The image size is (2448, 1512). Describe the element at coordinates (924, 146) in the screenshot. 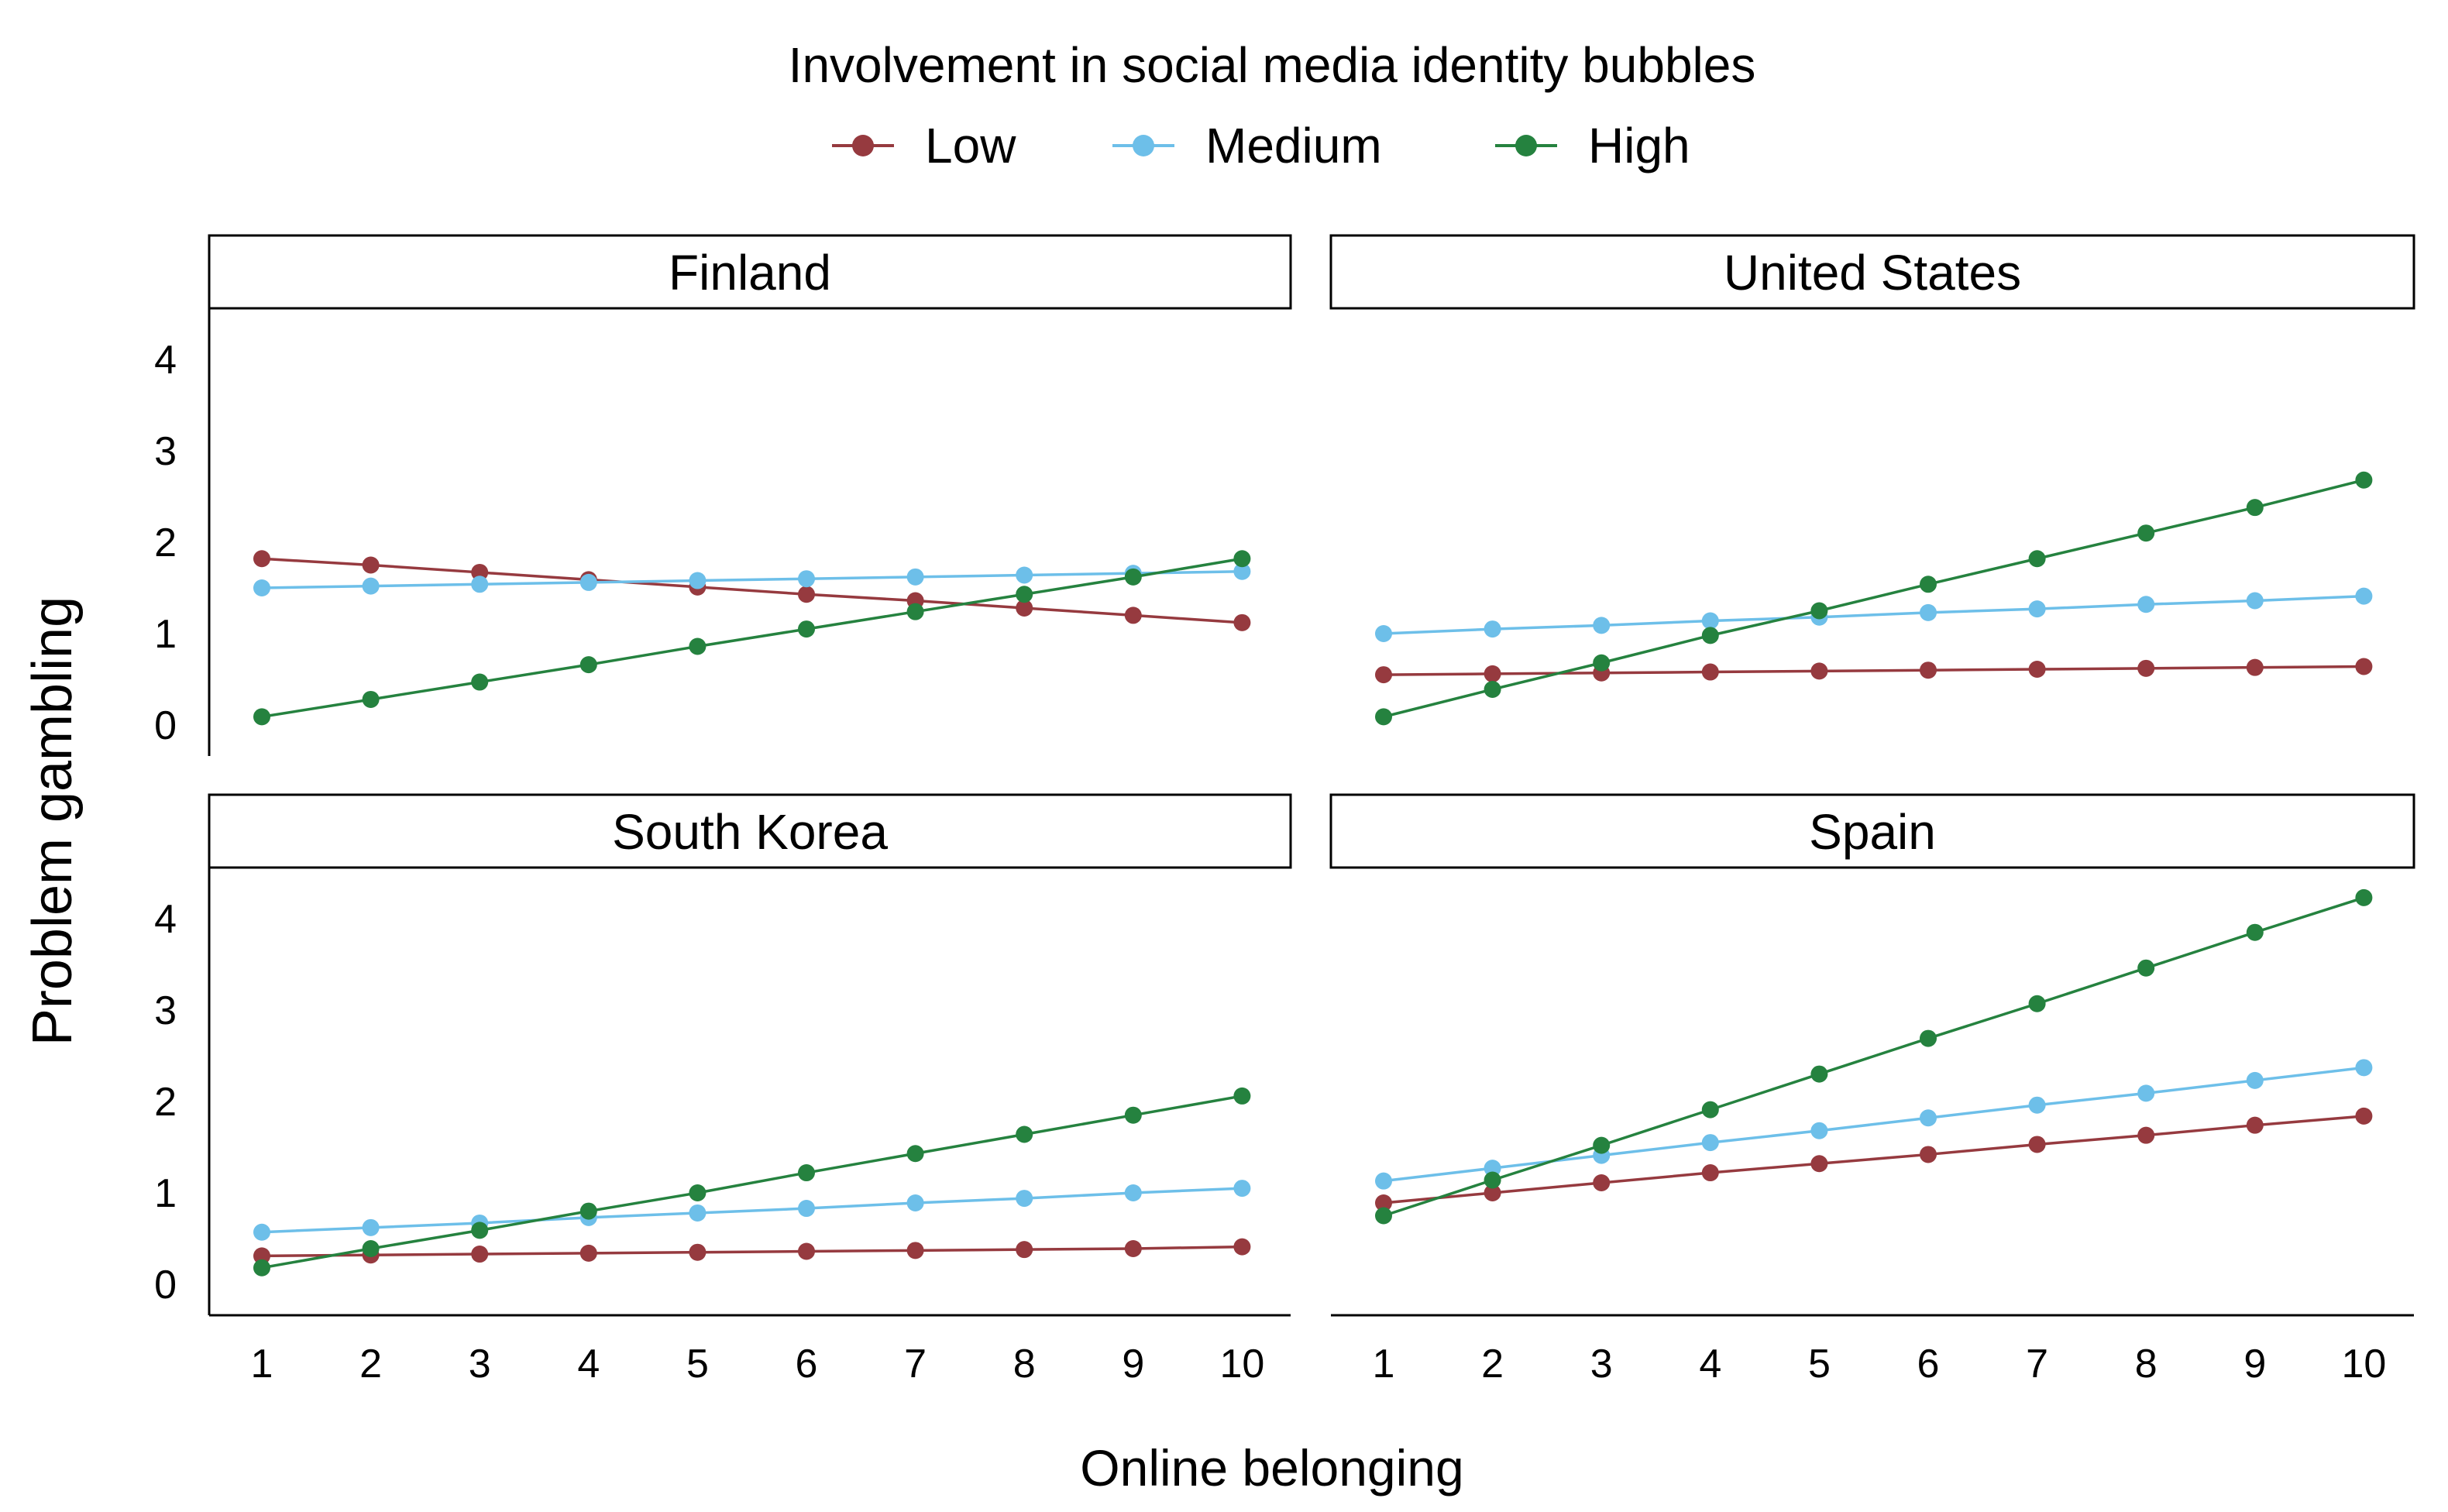

I see `legend-item-low: Low` at that location.